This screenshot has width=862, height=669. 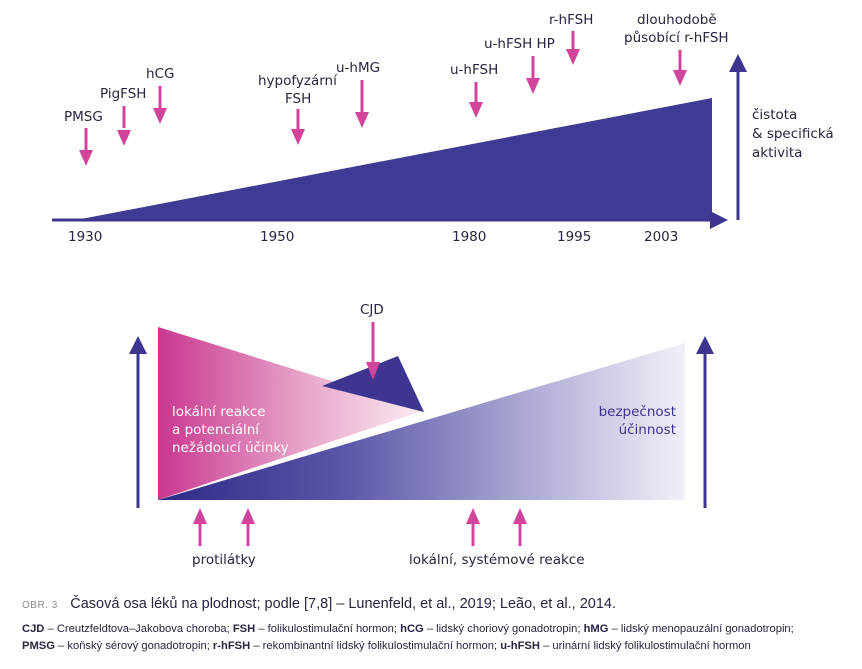 What do you see at coordinates (33, 629) in the screenshot?
I see `legend-abbr: CJD` at bounding box center [33, 629].